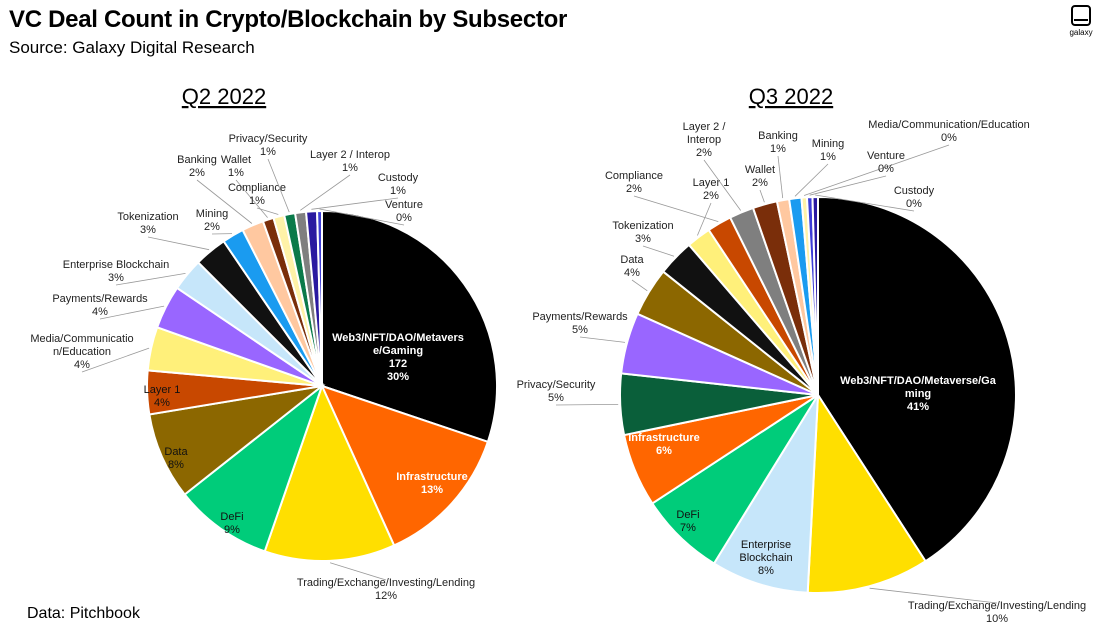  I want to click on slice-label-line: Media/Communicatio, so click(81, 339).